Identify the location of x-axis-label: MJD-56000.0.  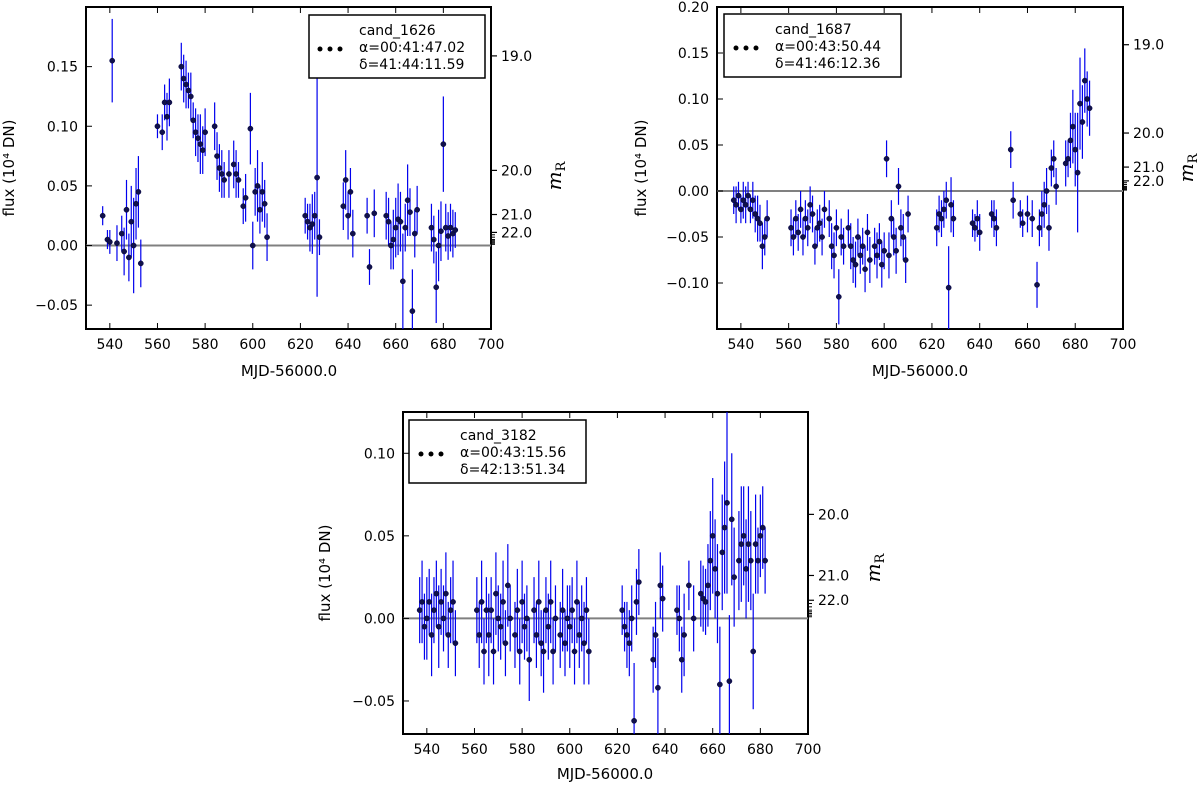
(920, 371).